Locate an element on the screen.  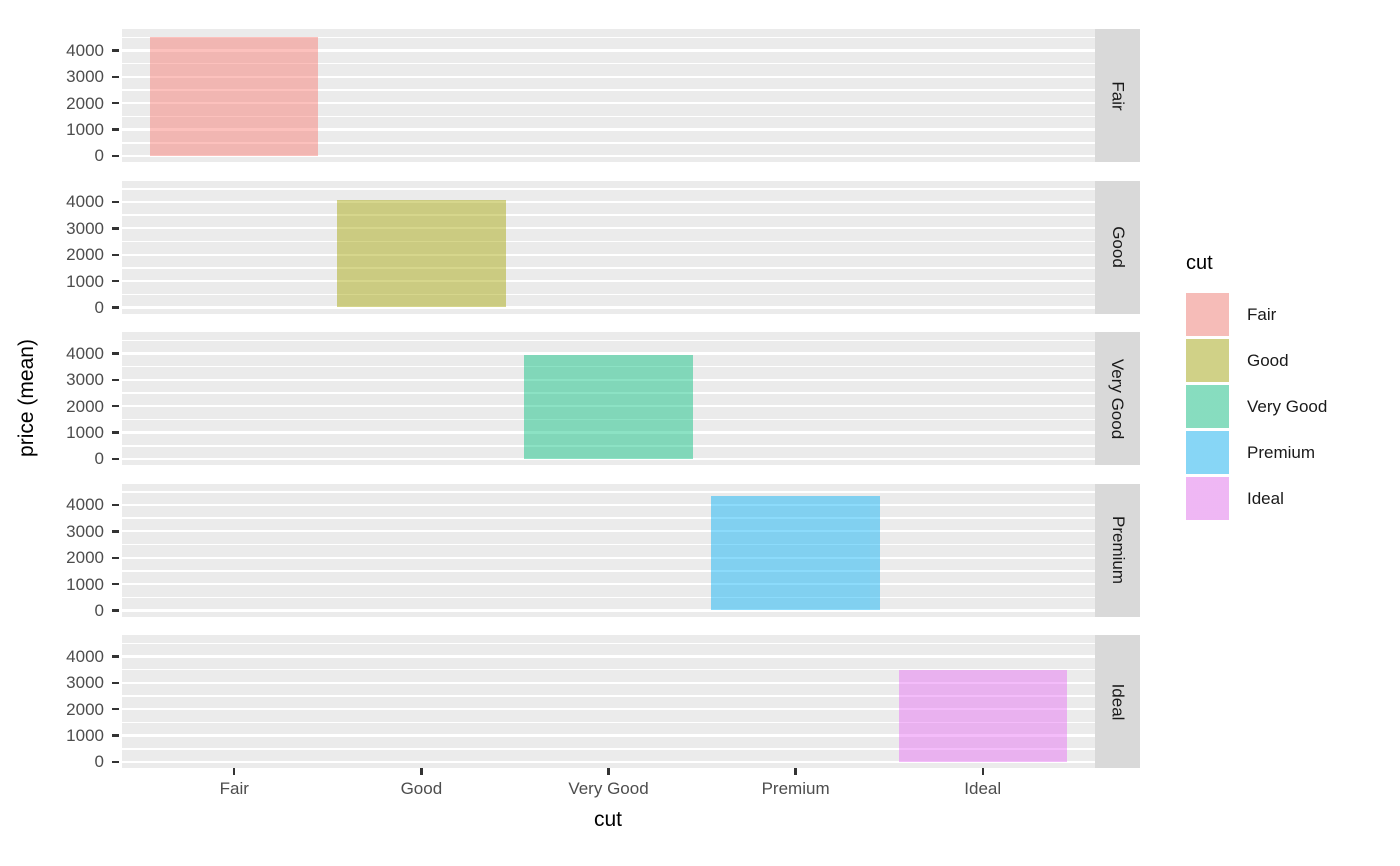
legend-entry: Ideal is located at coordinates (1256, 498).